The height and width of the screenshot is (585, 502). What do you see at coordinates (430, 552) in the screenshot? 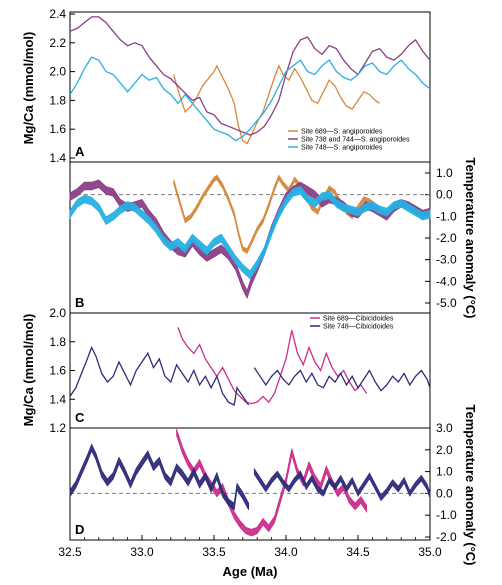
I see `x-tick-label: 35.0` at bounding box center [430, 552].